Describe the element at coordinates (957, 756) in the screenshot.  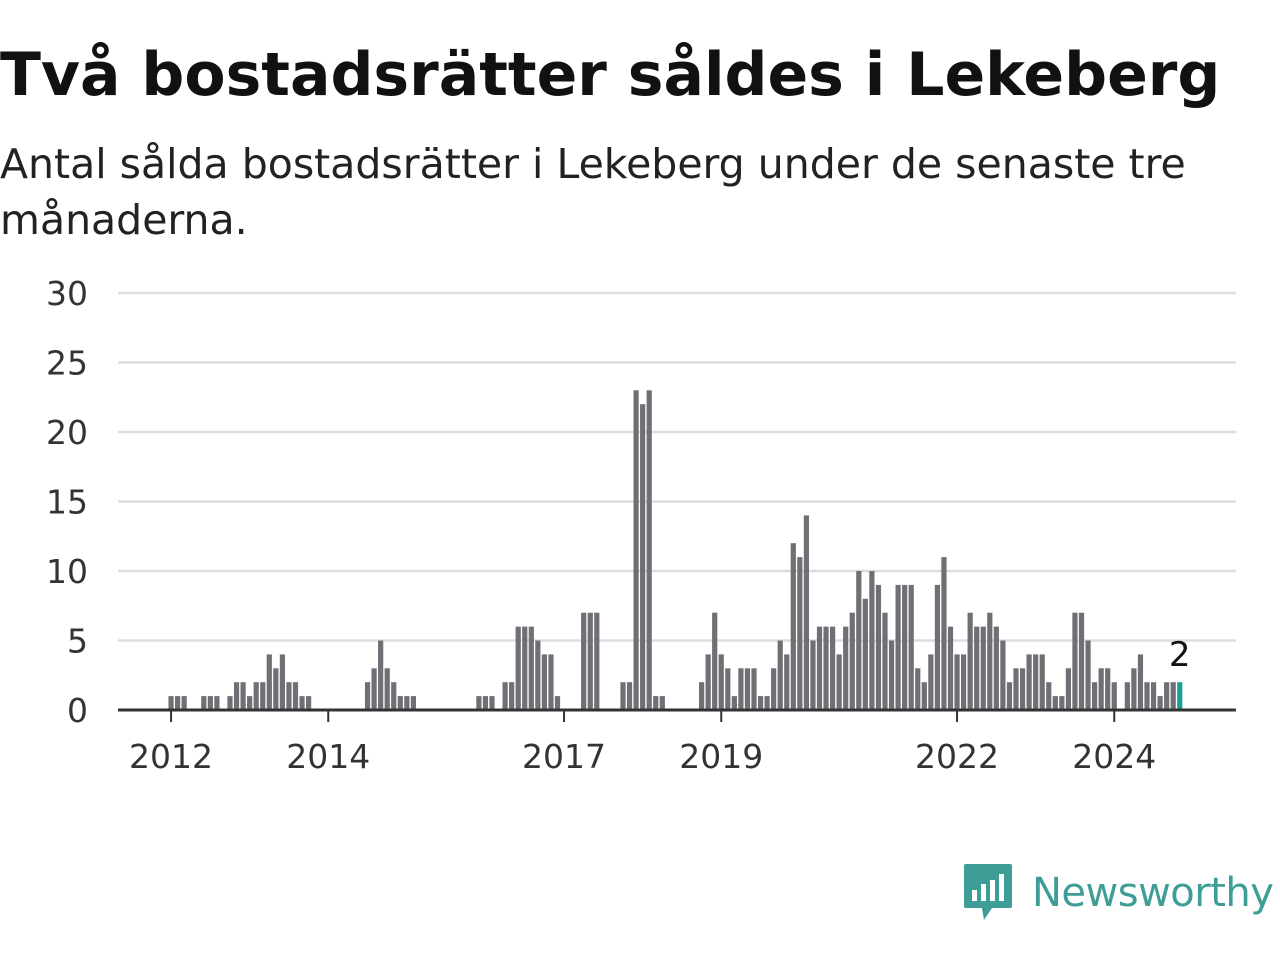
I see `x-tick-label: 2022` at that location.